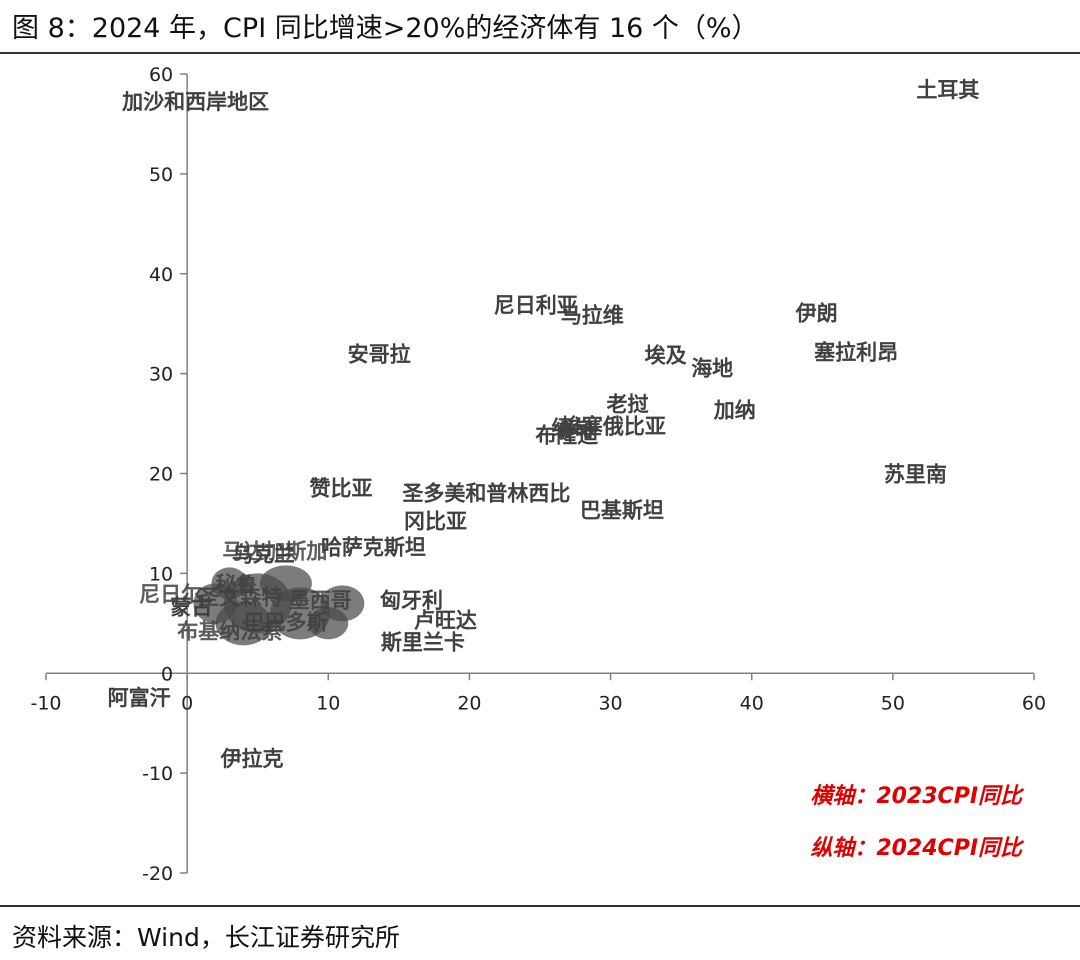 The width and height of the screenshot is (1080, 960). I want to click on x-tick-label: 20, so click(469, 703).